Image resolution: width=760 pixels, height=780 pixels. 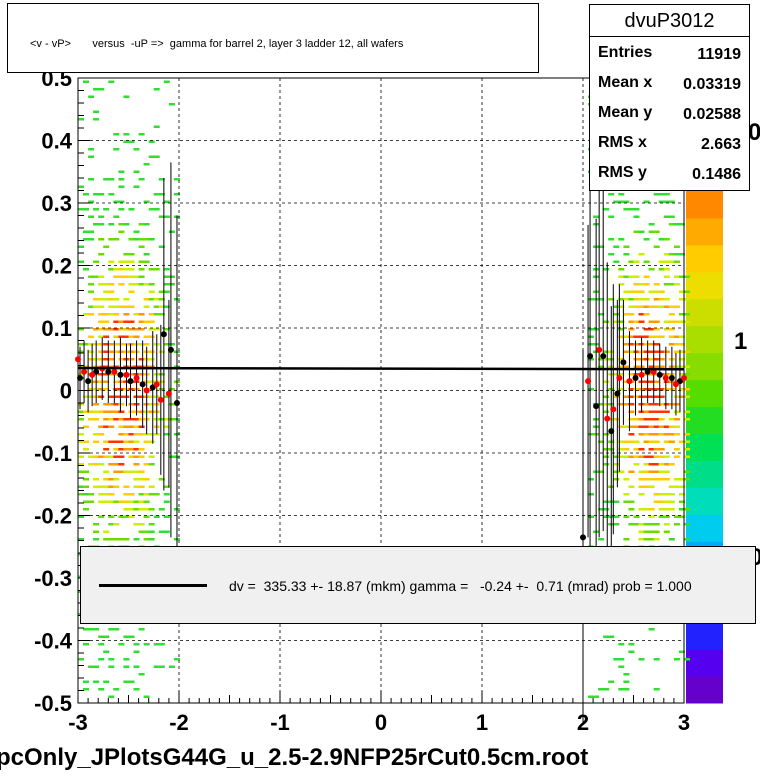 What do you see at coordinates (56, 203) in the screenshot?
I see `y-tick-label: 0.3` at bounding box center [56, 203].